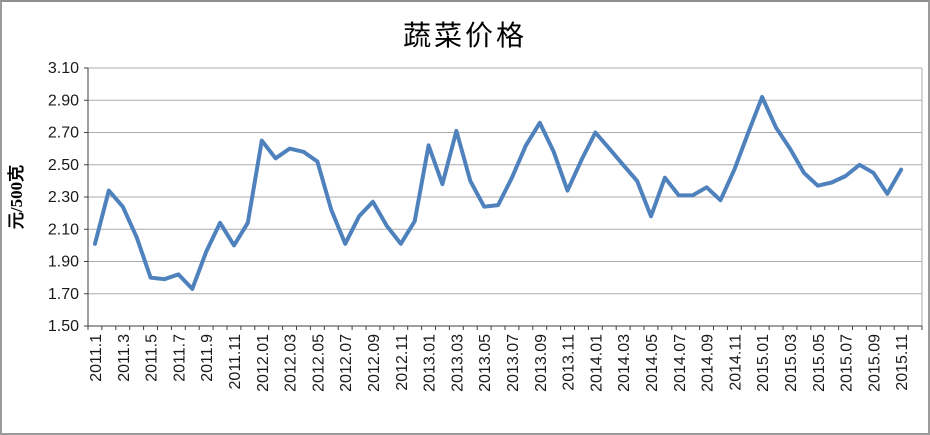  Describe the element at coordinates (96, 358) in the screenshot. I see `x-tick-label: 2011.1` at that location.